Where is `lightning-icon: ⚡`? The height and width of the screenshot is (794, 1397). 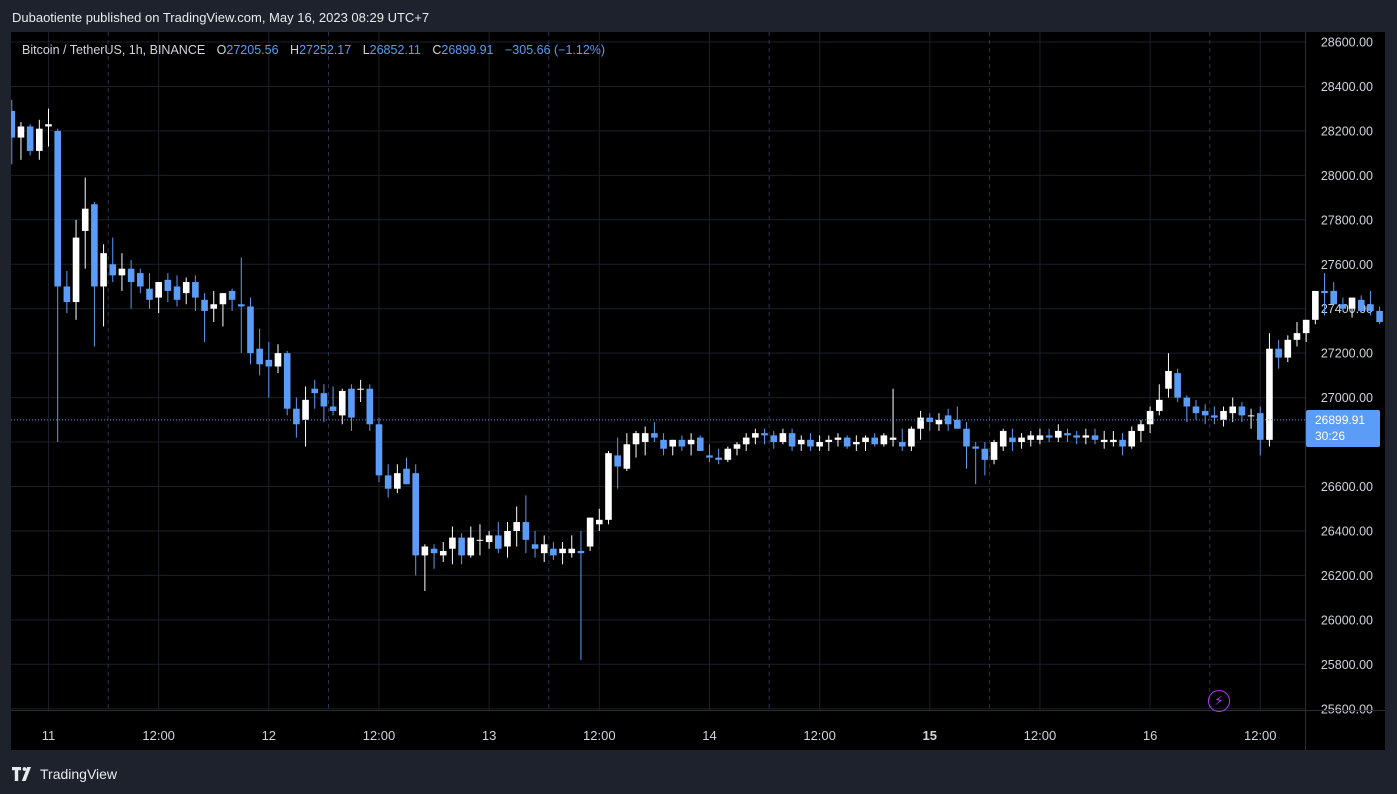 lightning-icon: ⚡ is located at coordinates (1219, 701).